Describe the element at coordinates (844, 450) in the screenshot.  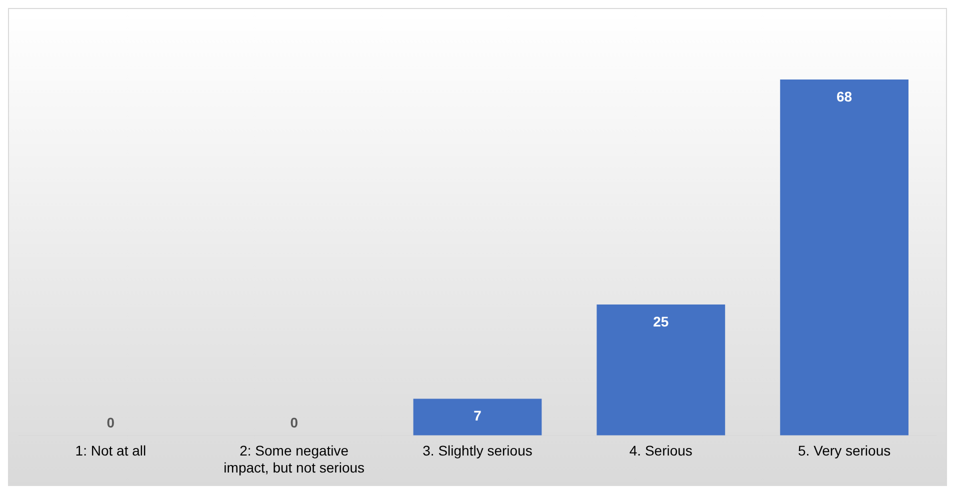
I see `x-tick-label: 5. Very serious` at that location.